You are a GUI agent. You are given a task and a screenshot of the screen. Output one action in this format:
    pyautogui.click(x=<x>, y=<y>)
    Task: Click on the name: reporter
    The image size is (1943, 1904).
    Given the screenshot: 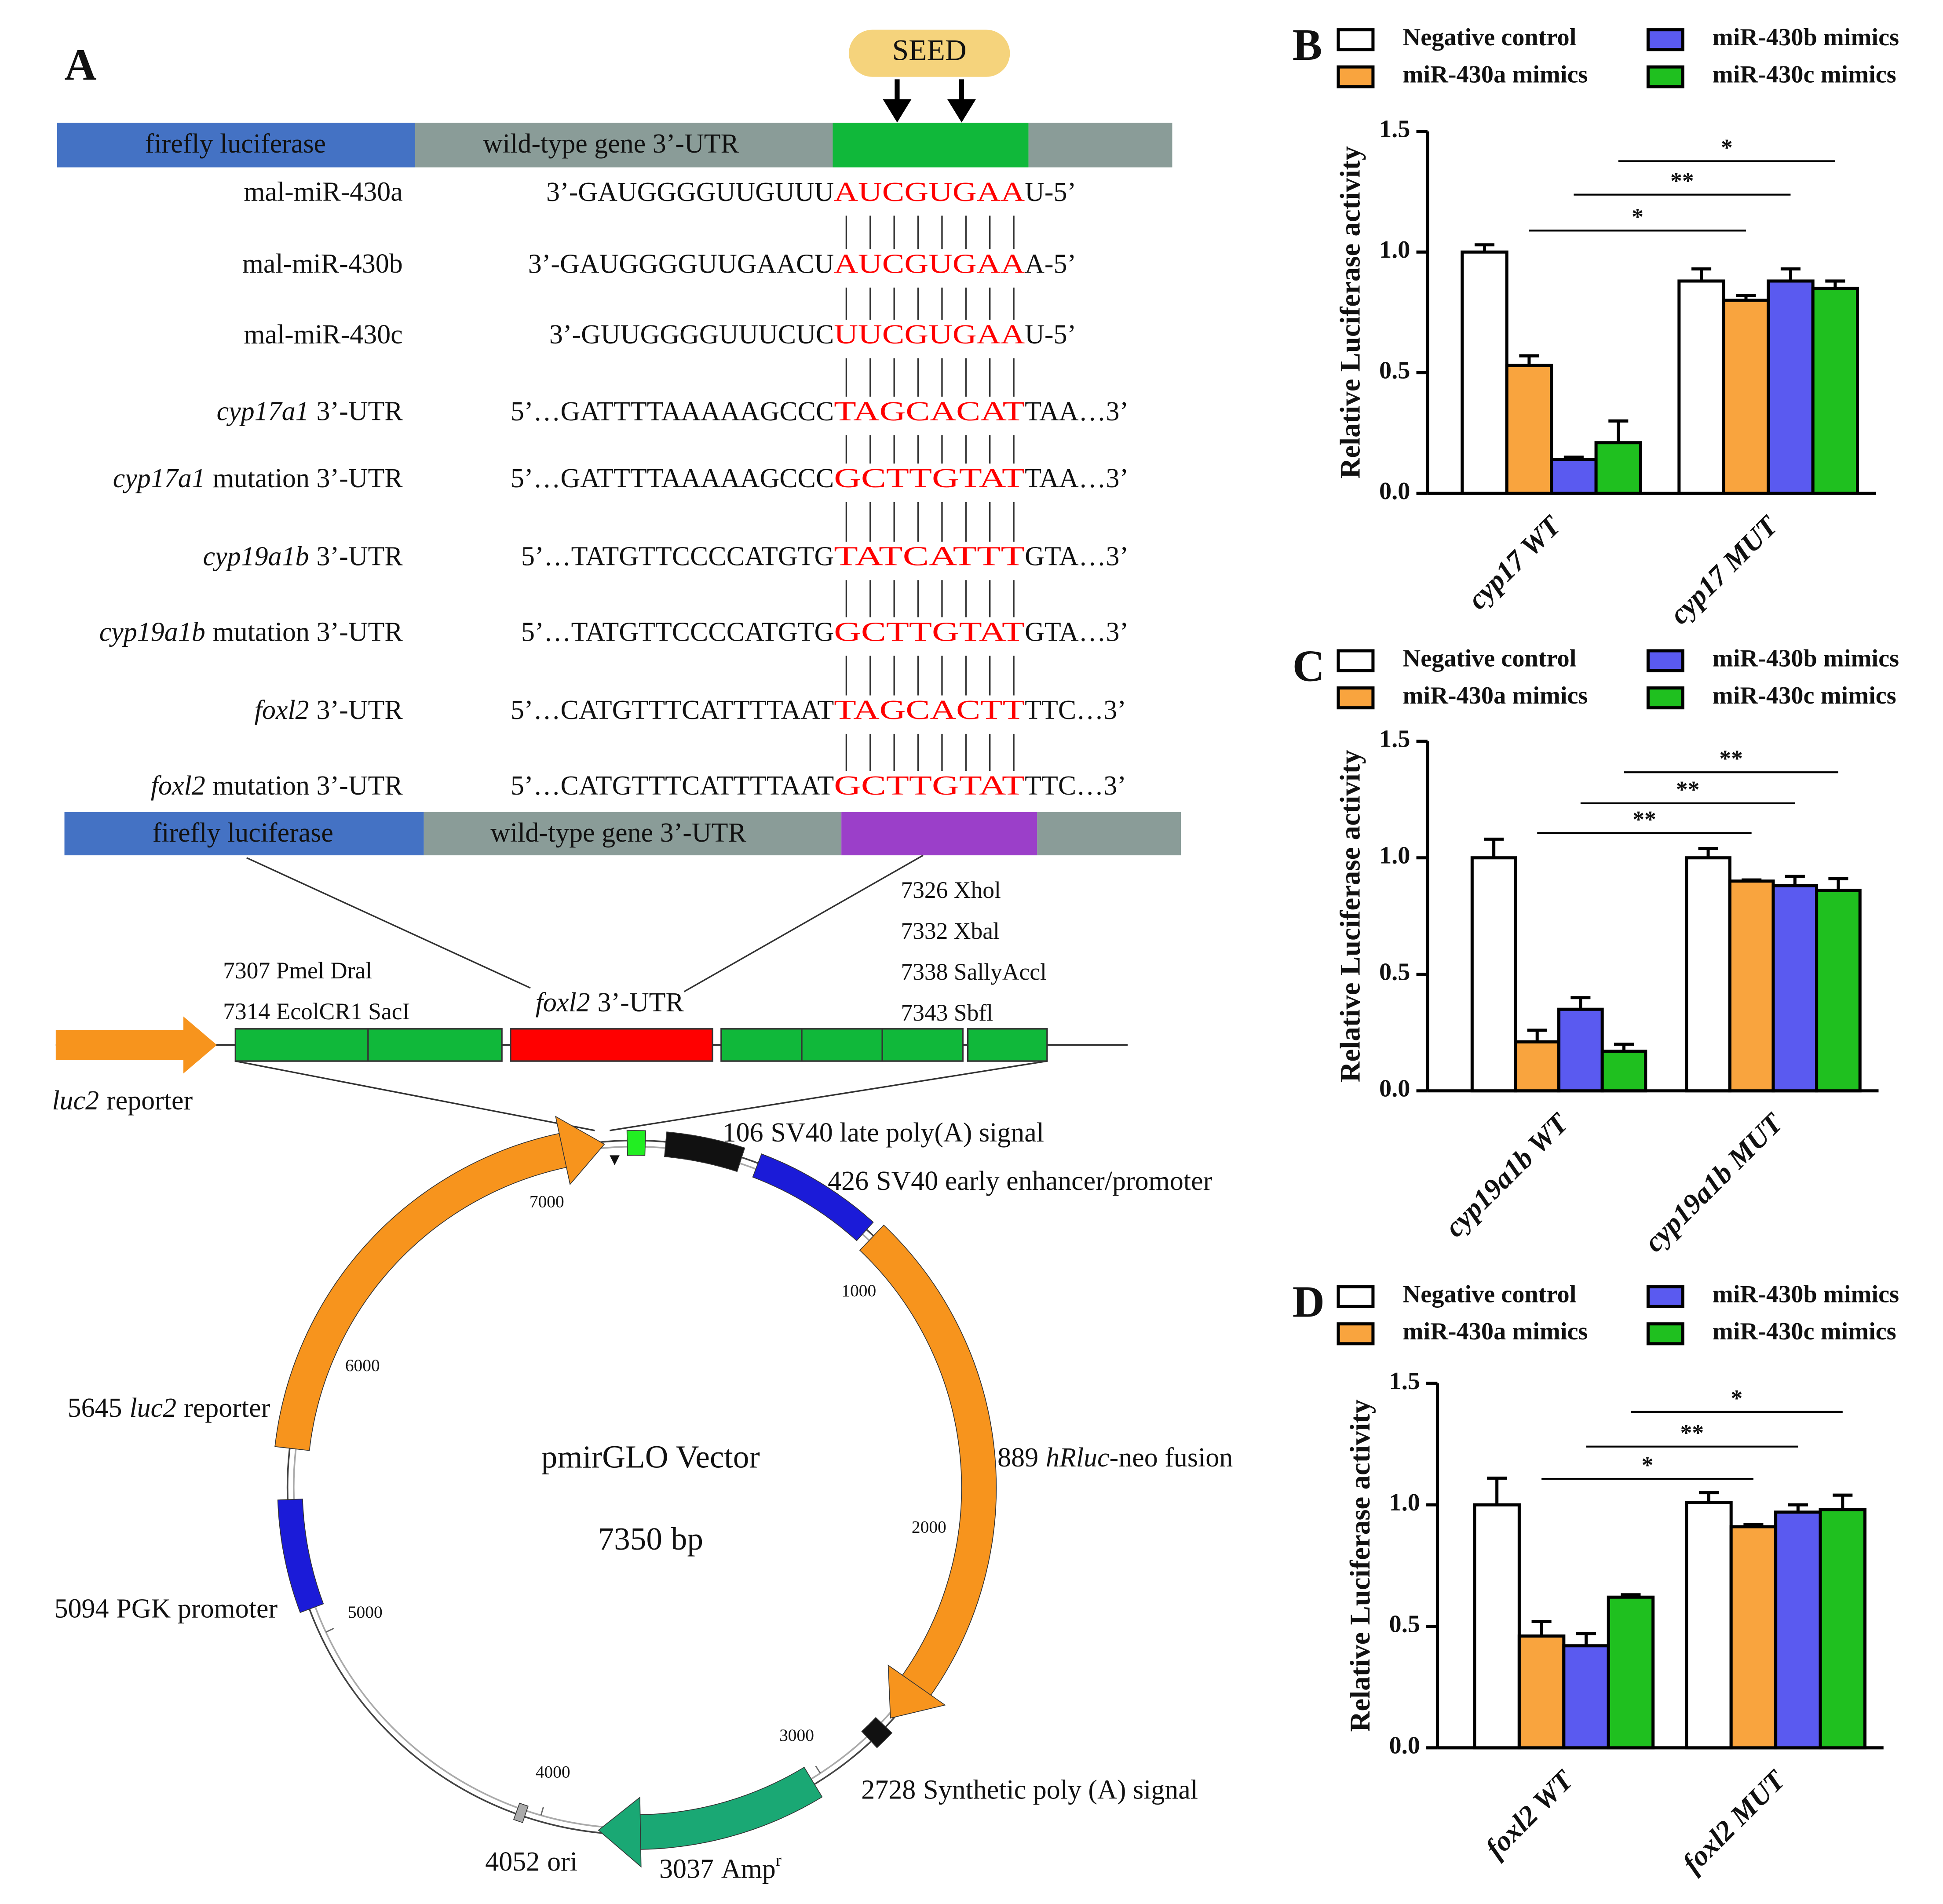 What is the action you would take?
    pyautogui.click(x=149, y=1101)
    